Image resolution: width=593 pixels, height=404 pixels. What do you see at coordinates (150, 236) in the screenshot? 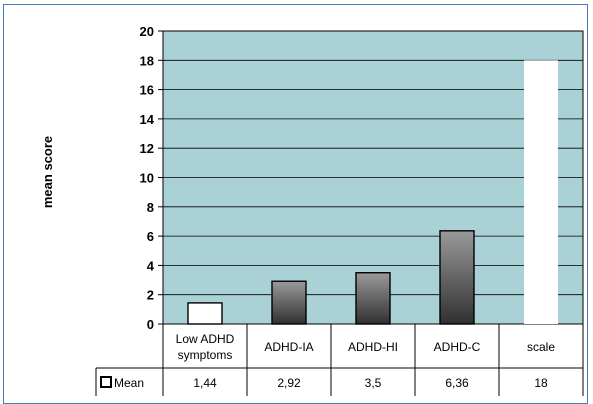
I see `y-tick-label: 6` at bounding box center [150, 236].